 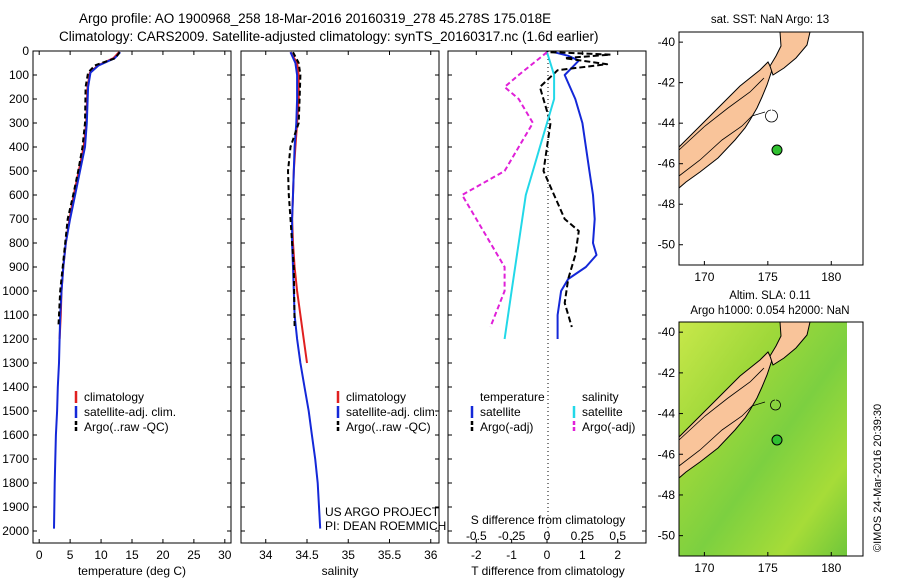 What do you see at coordinates (19, 171) in the screenshot?
I see `depth-tick-label: 500` at bounding box center [19, 171].